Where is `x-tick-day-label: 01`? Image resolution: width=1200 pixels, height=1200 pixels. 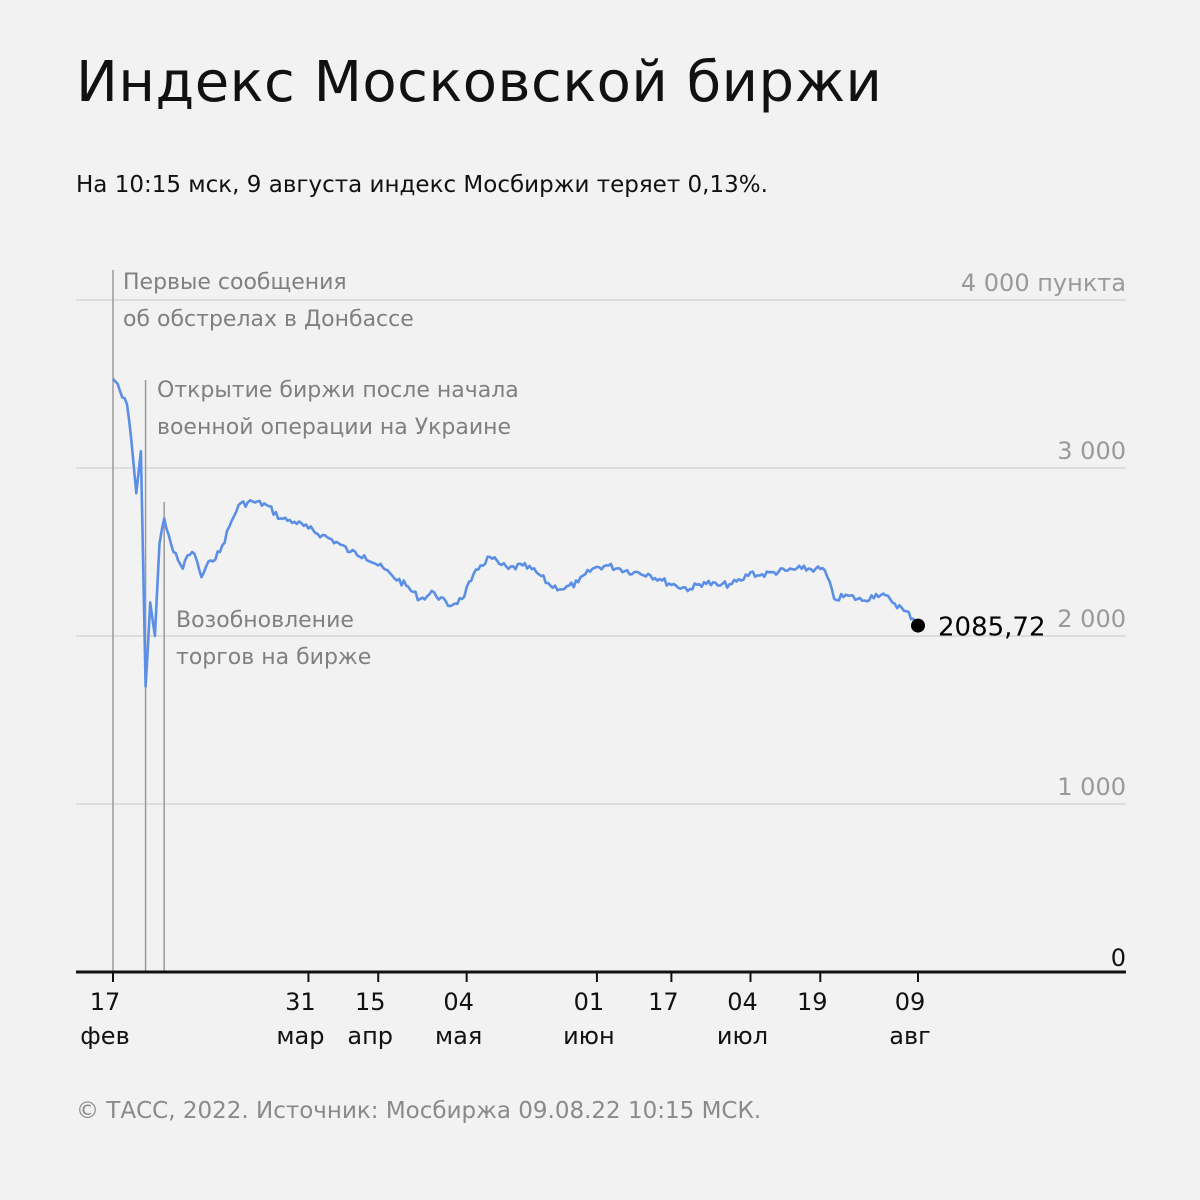 x-tick-day-label: 01 is located at coordinates (589, 1002).